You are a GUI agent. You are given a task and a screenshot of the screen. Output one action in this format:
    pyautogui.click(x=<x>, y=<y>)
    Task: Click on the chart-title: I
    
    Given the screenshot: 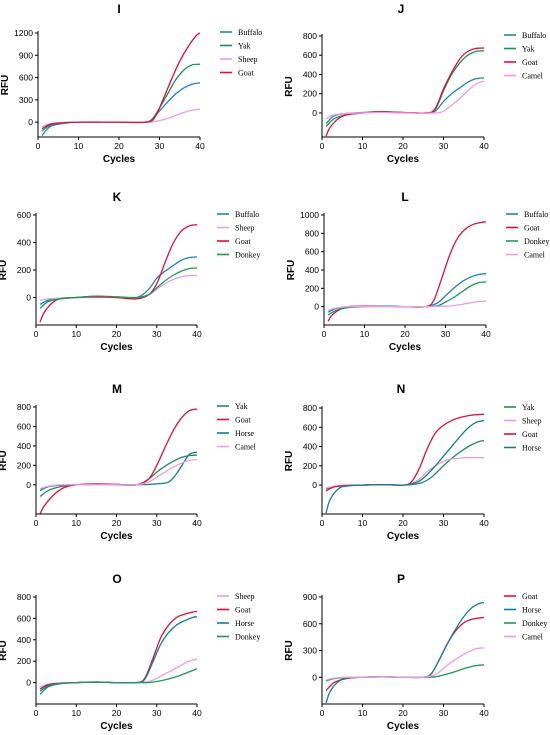 What is the action you would take?
    pyautogui.click(x=118, y=9)
    